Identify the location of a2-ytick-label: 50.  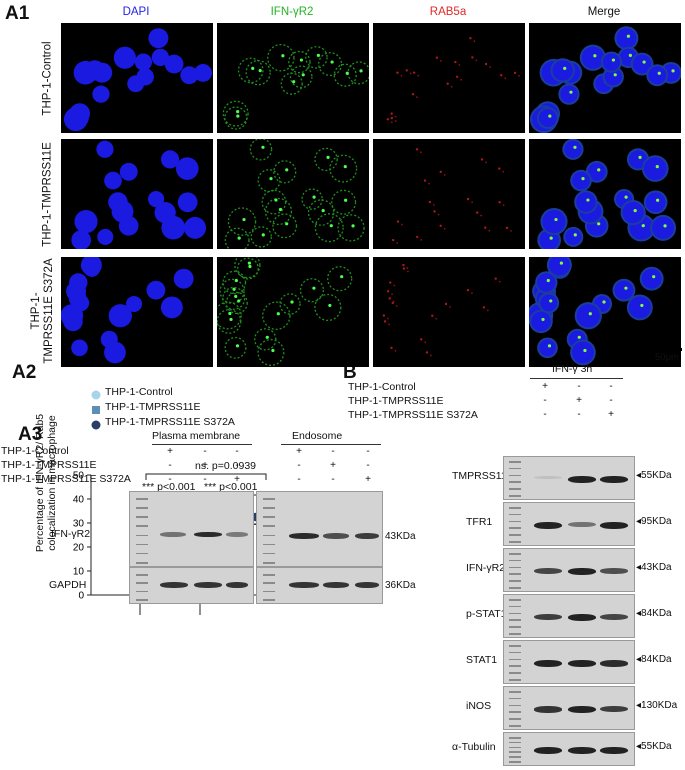
(79, 476).